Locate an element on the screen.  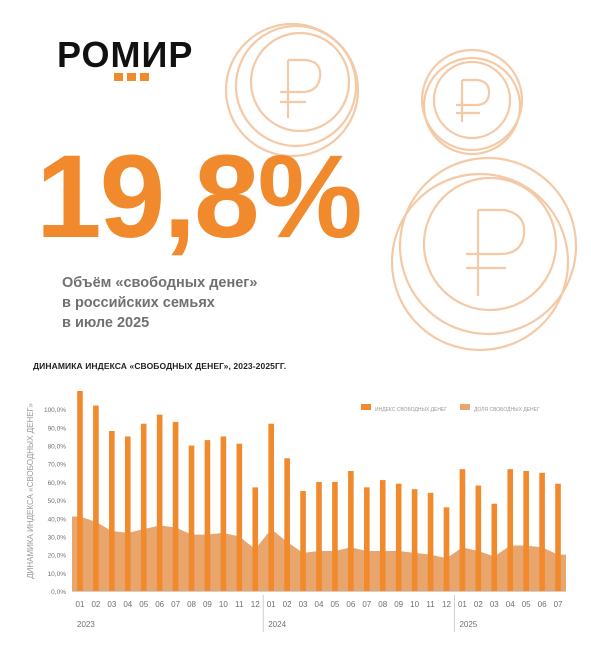
y-tick-label: 10,0% is located at coordinates (57, 574).